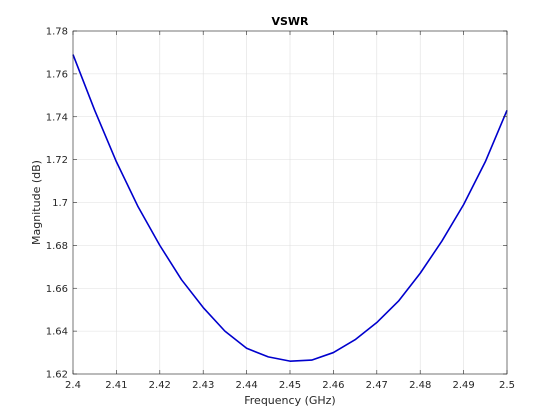 This screenshot has width=560, height=420. I want to click on y-tick-label: 1.66, so click(57, 289).